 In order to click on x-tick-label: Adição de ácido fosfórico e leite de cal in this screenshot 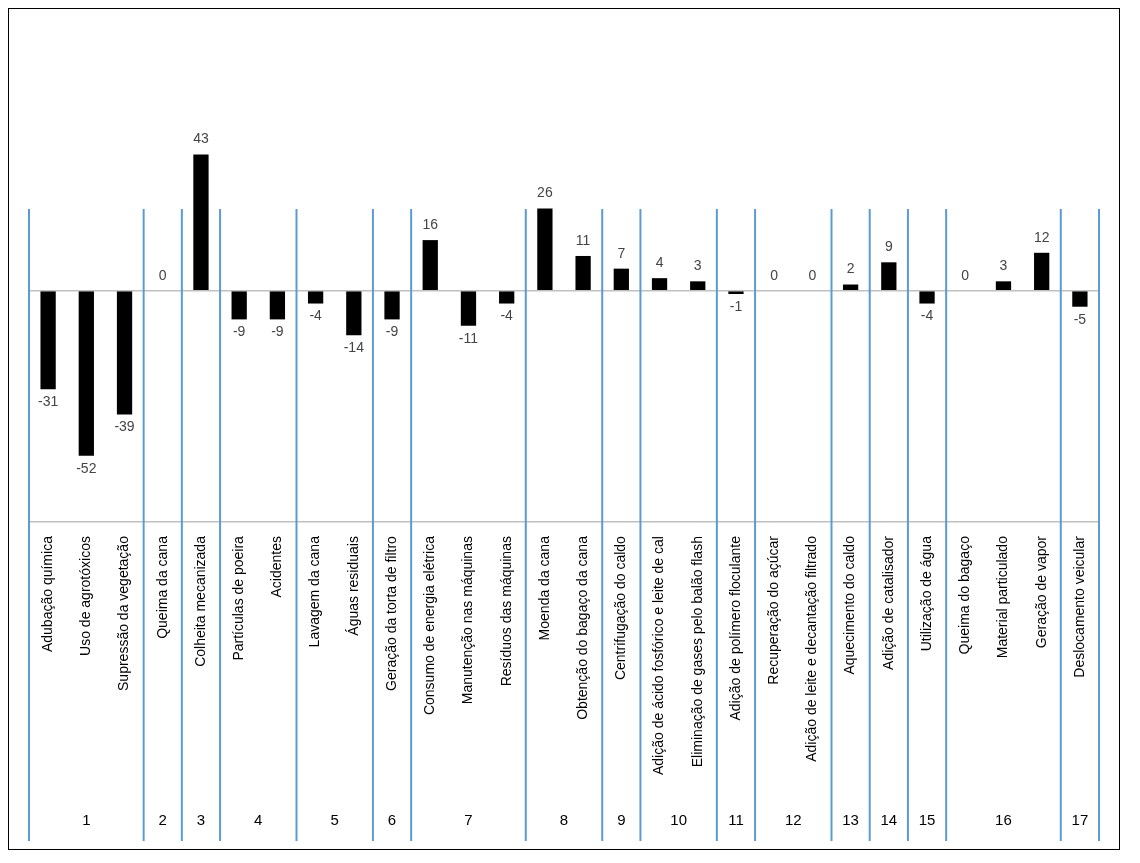, I will do `click(658, 656)`.